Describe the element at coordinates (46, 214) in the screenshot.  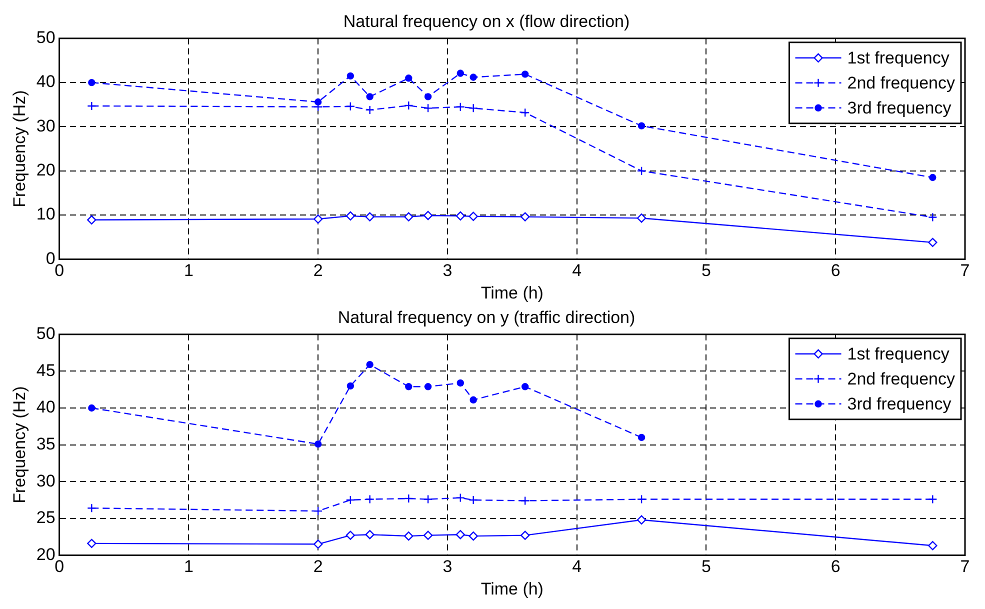
I see `y-tick-label: 10` at that location.